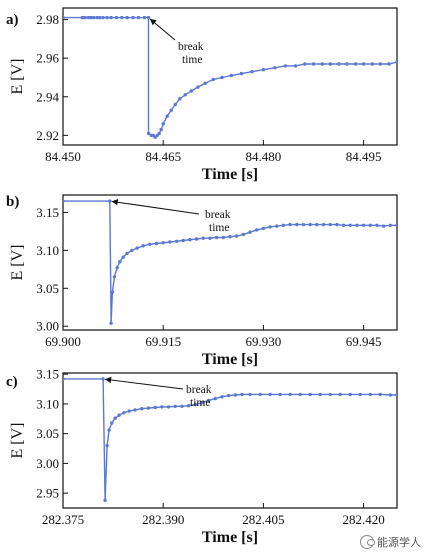 This screenshot has height=554, width=427. Describe the element at coordinates (200, 403) in the screenshot. I see `annotation-text-line2: time` at that location.